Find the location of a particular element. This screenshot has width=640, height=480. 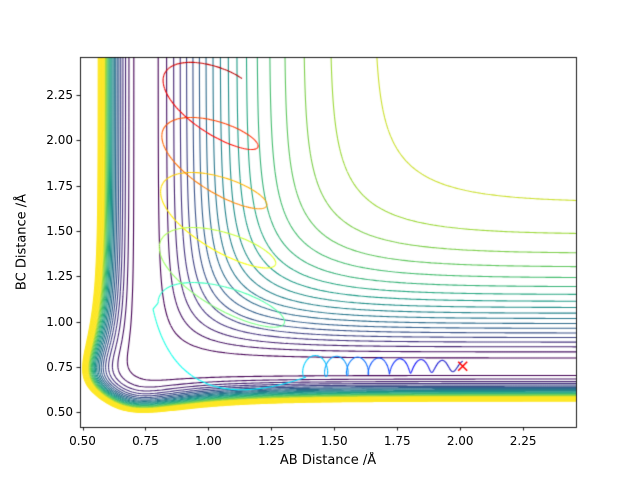

y-tick-label: 2.25 is located at coordinates (59, 95).